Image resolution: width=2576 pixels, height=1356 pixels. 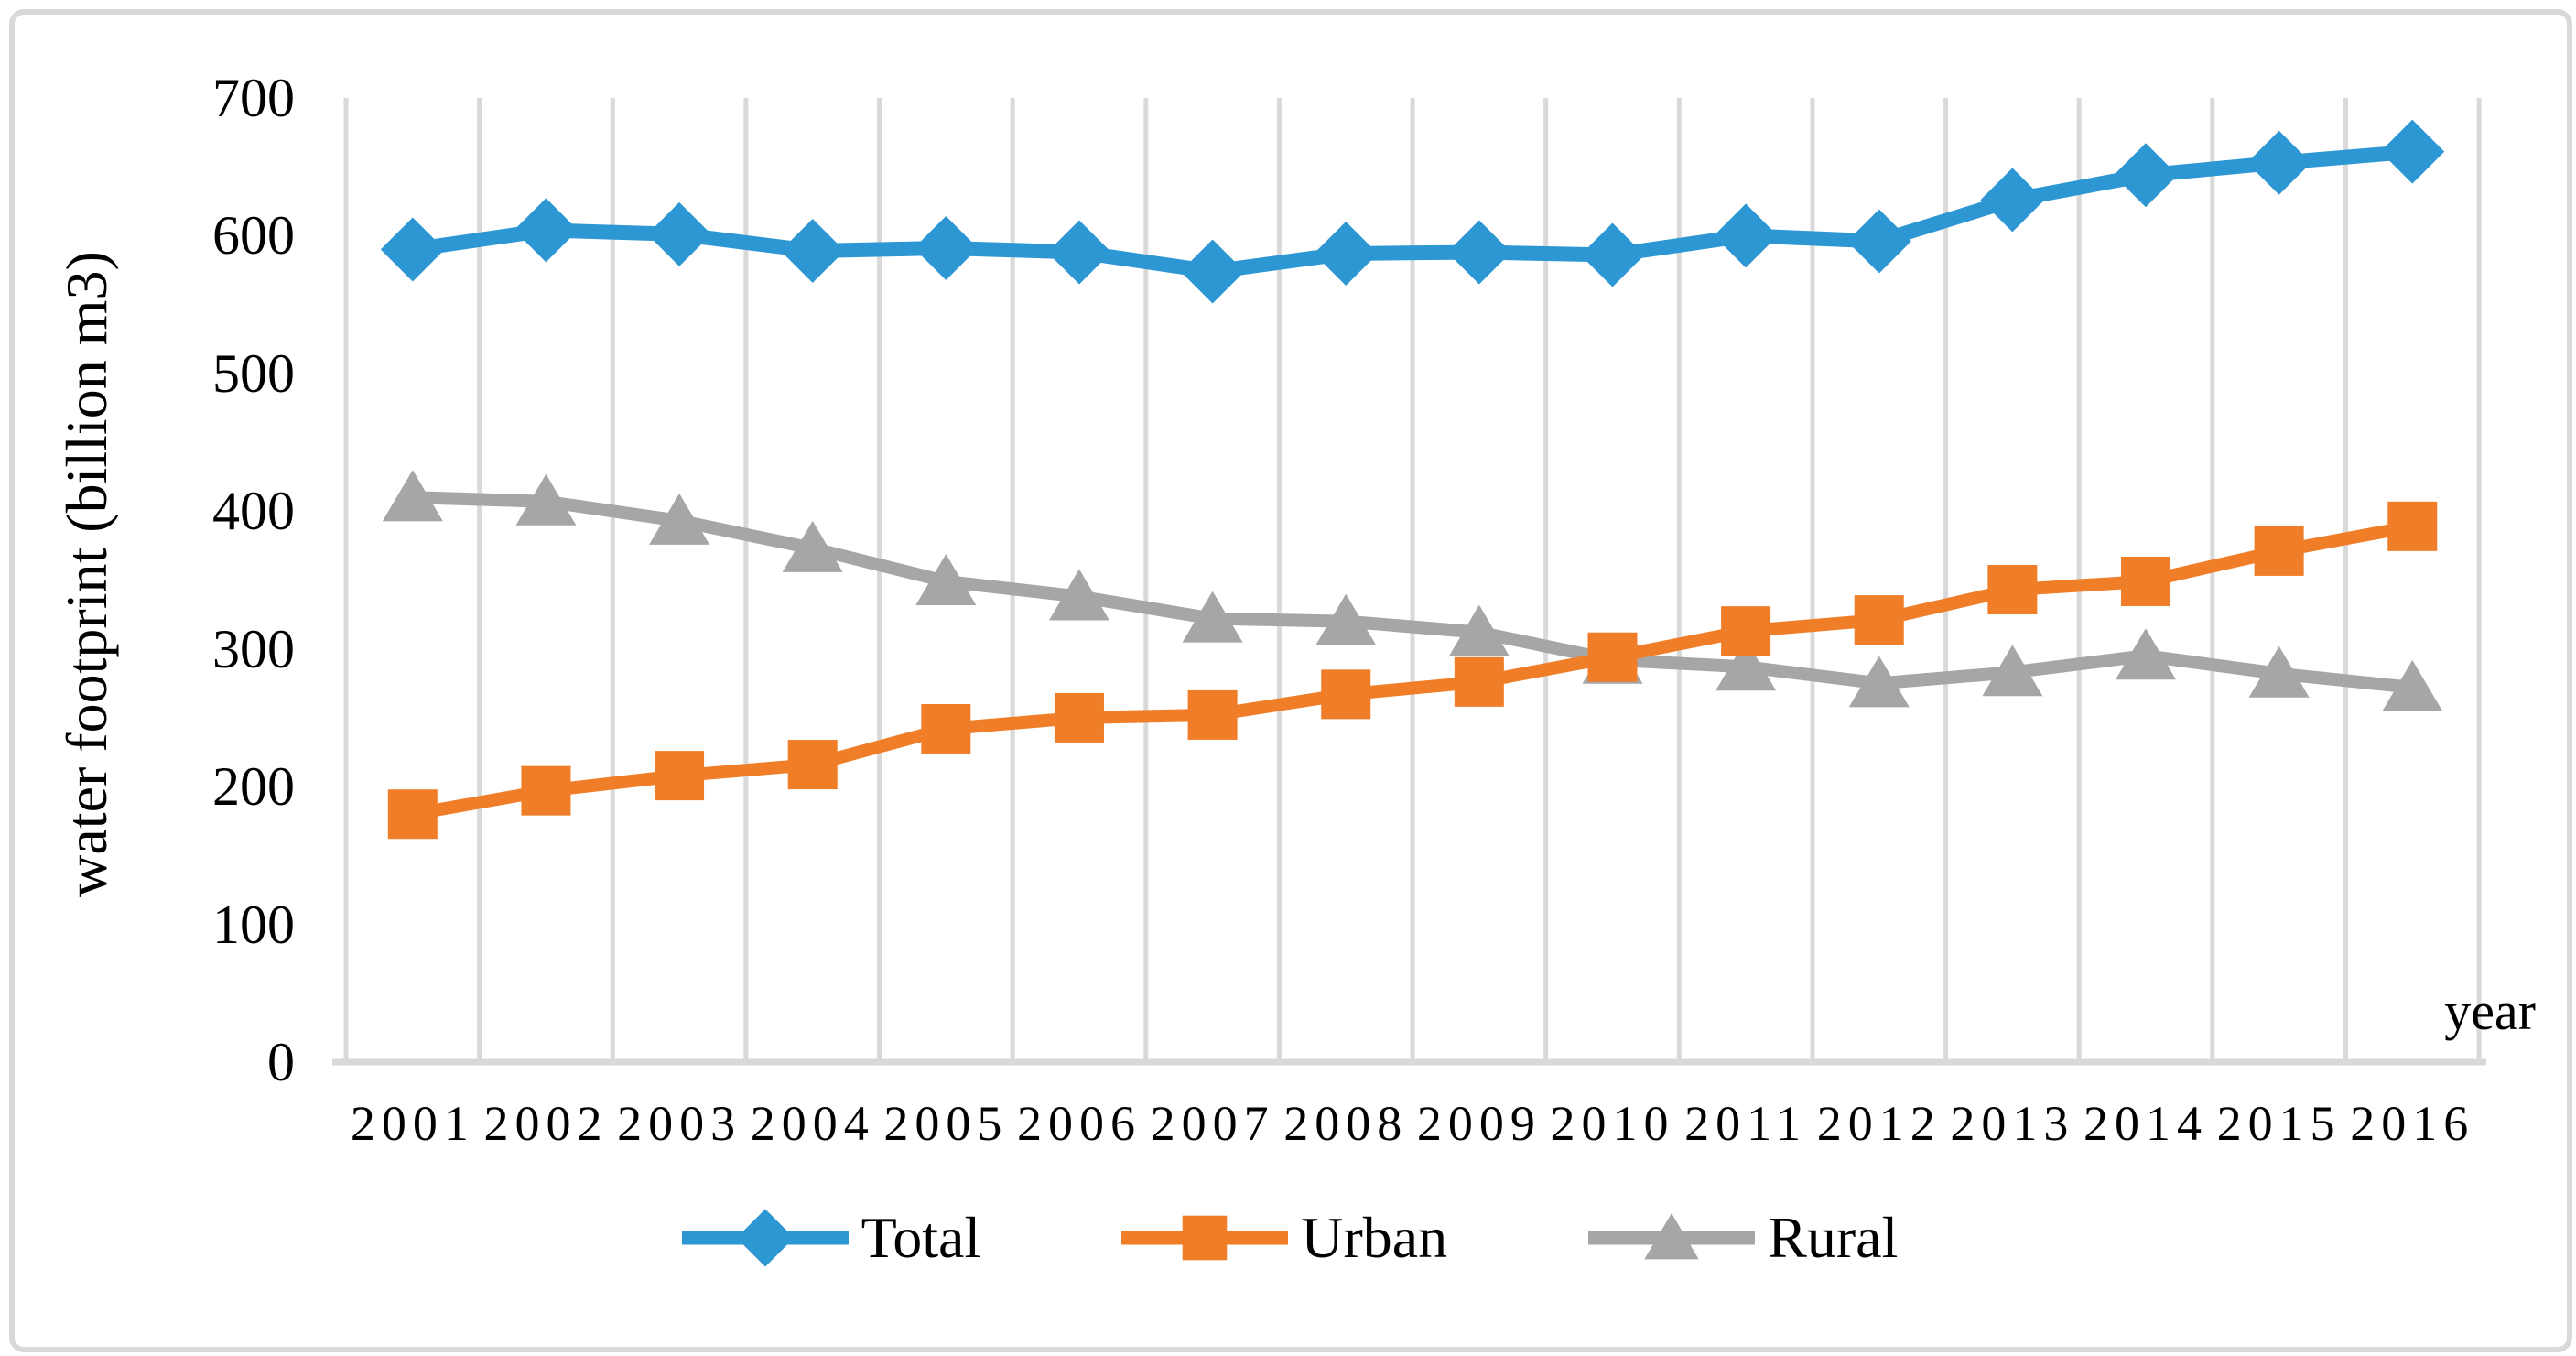 I want to click on legend-label: Urban, so click(x=1375, y=1237).